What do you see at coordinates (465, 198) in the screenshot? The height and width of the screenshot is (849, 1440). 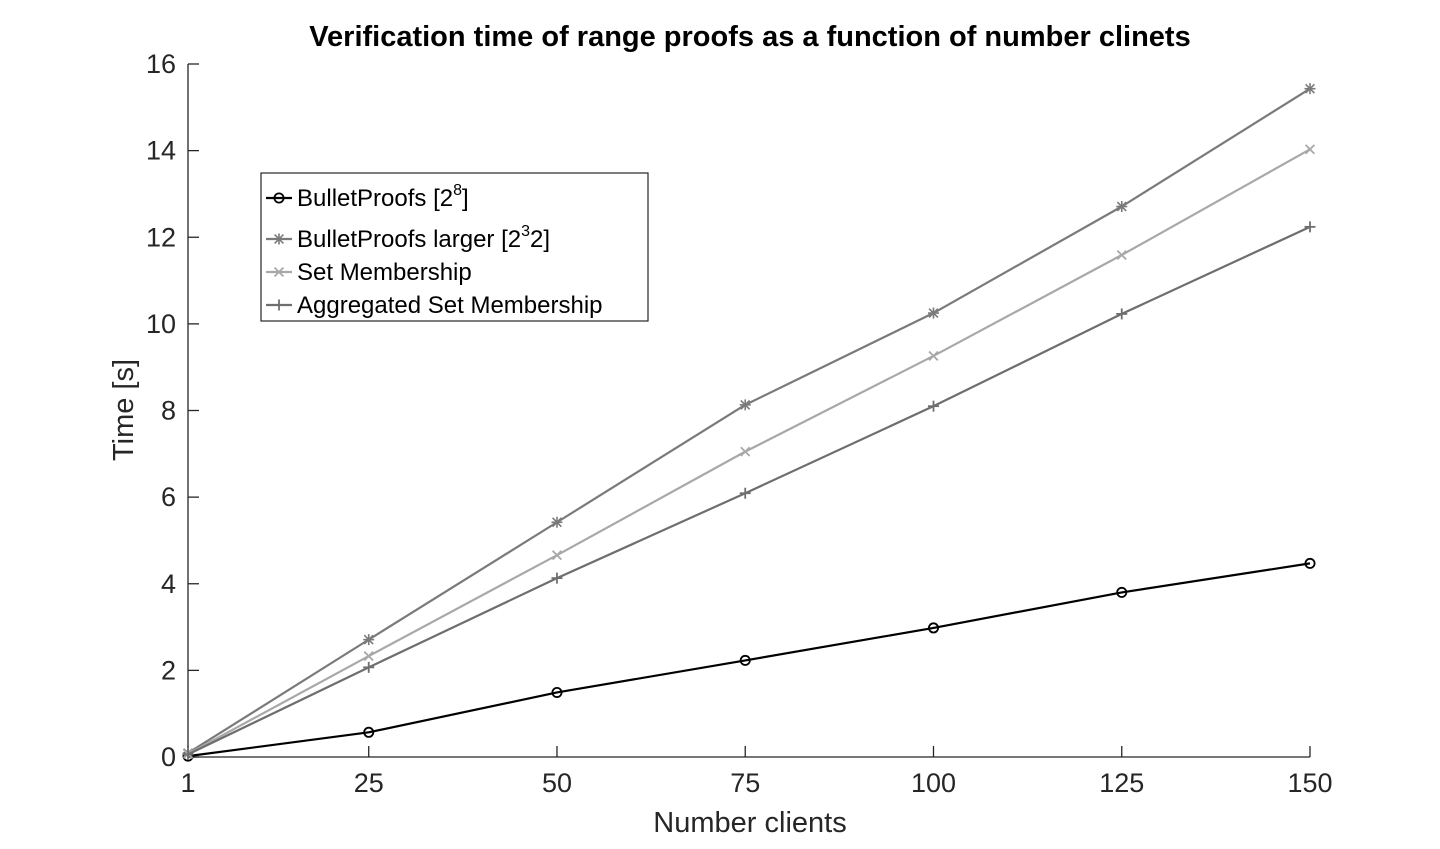 I see `legend-label-suffix: ]` at bounding box center [465, 198].